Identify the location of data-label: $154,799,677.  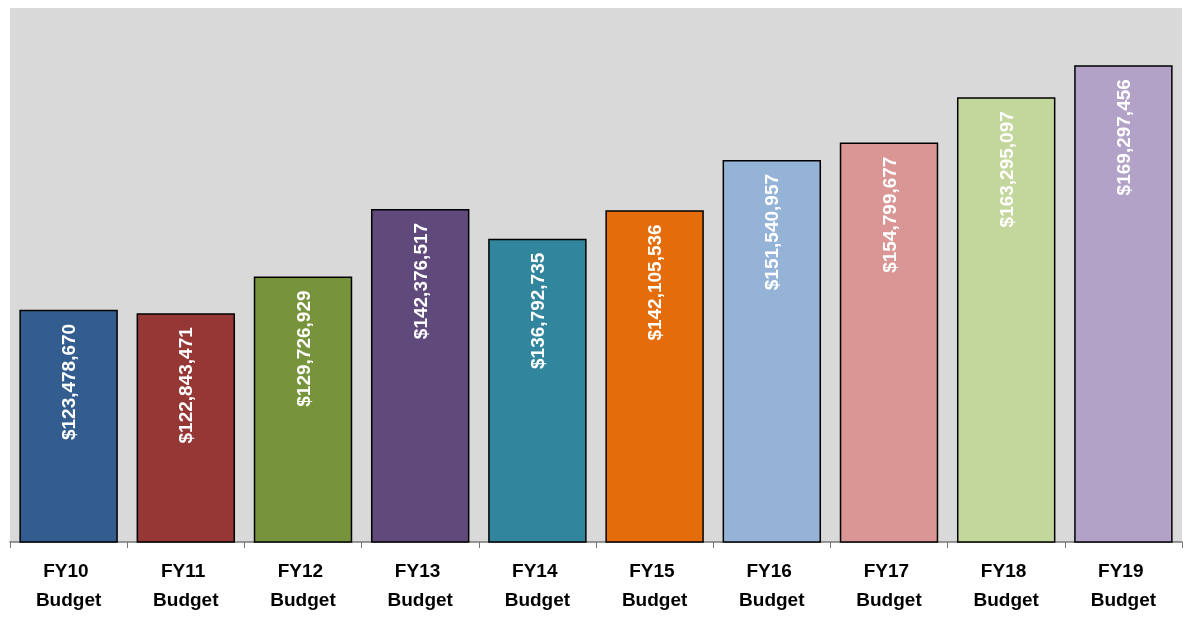
(889, 214).